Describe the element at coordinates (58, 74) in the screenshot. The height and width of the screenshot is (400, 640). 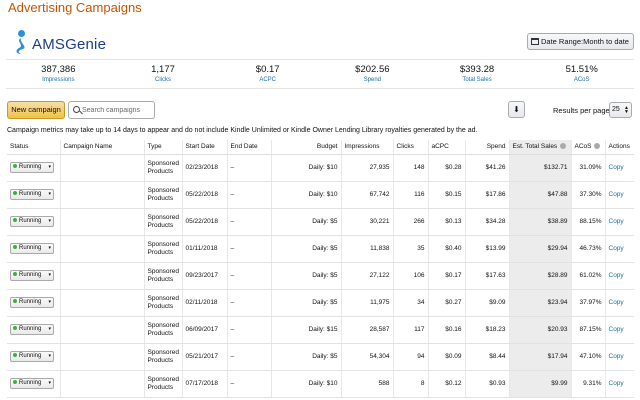
I see `metric-impressions: 387,386 Impressions` at that location.